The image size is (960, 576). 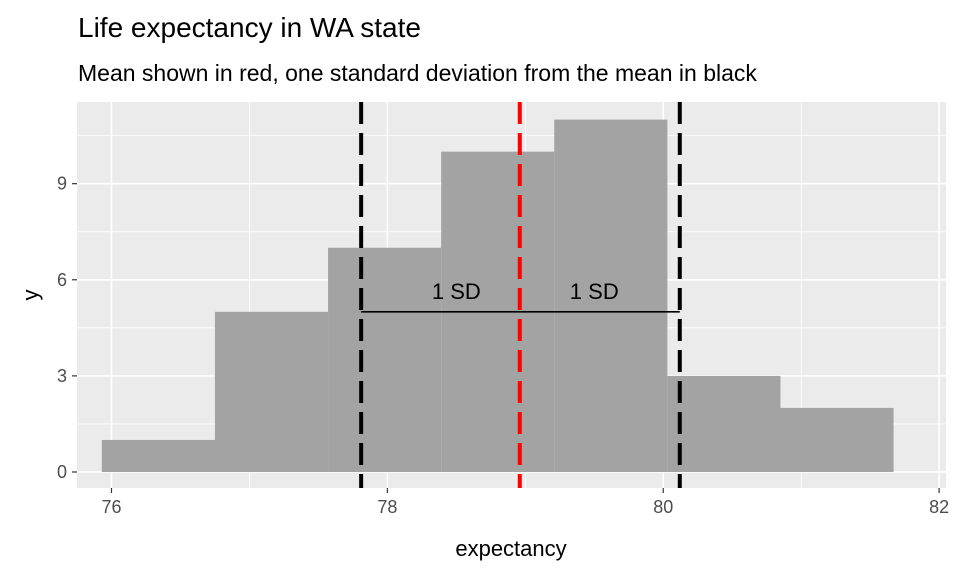 I want to click on x-tick-label: 80, so click(x=663, y=507).